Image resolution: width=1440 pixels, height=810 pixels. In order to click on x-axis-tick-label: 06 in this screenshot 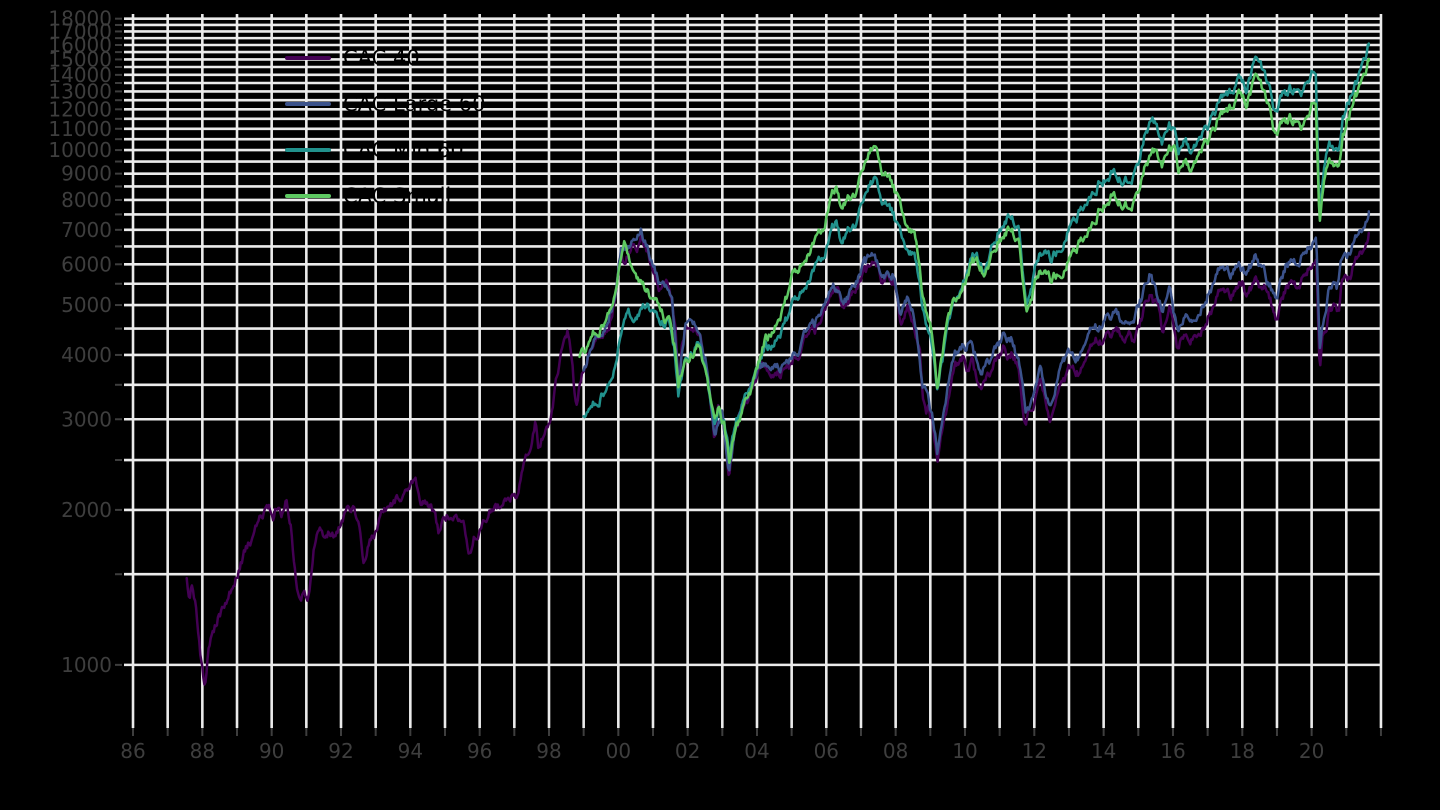, I will do `click(826, 751)`.